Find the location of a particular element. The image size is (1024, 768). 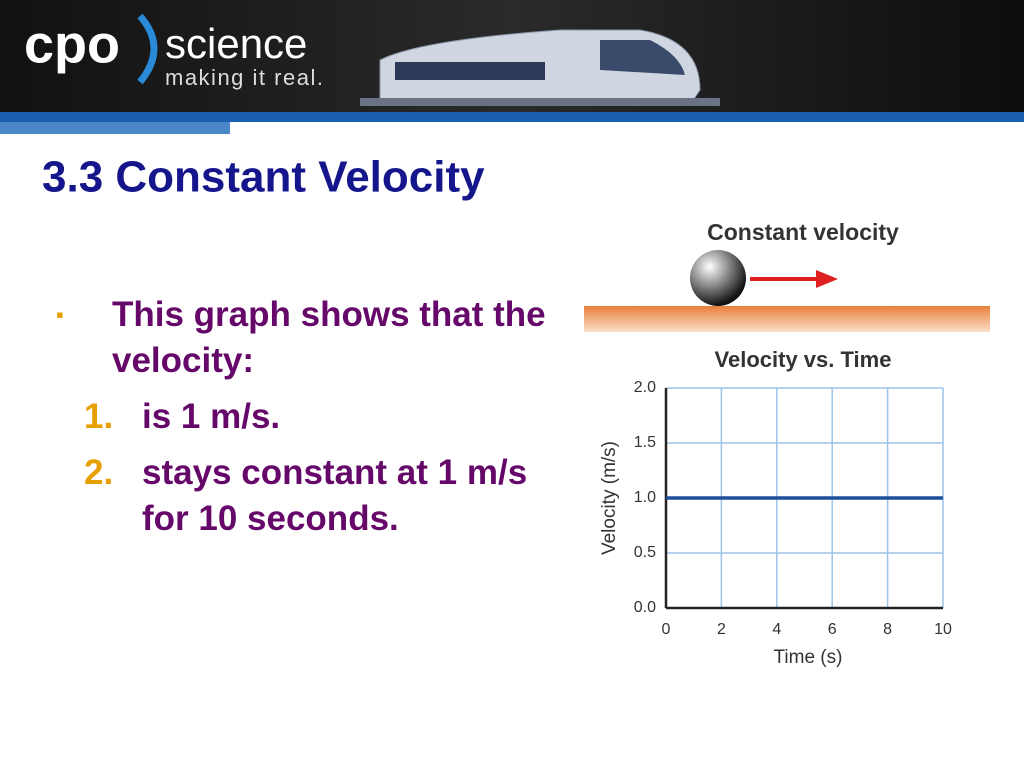

ground is located at coordinates (787, 319).